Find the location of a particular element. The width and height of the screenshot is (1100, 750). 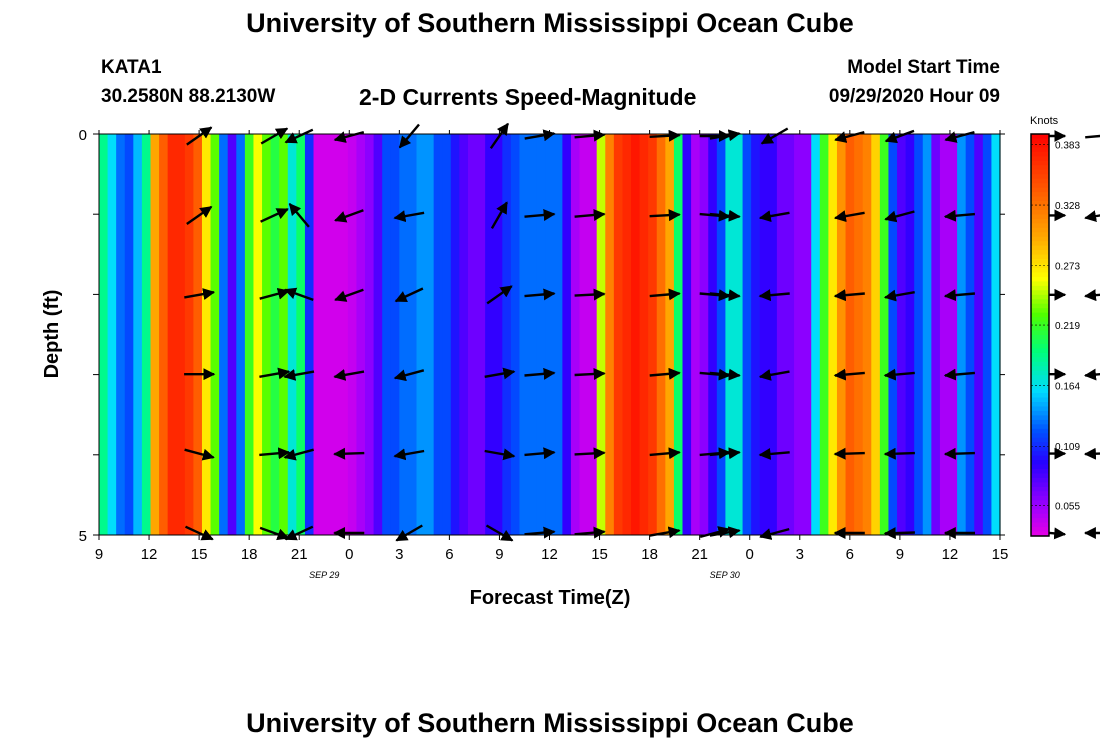

y-axis-label: Depth (ft) is located at coordinates (52, 334).